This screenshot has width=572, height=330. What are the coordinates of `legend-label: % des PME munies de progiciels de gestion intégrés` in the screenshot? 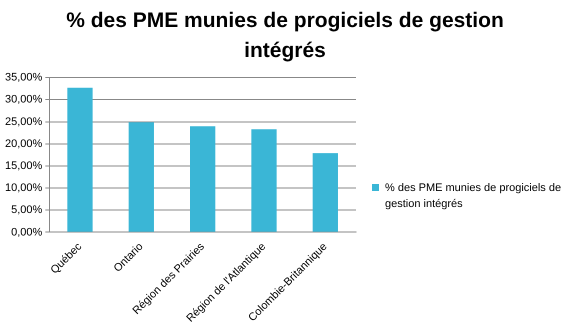 It's located at (473, 196).